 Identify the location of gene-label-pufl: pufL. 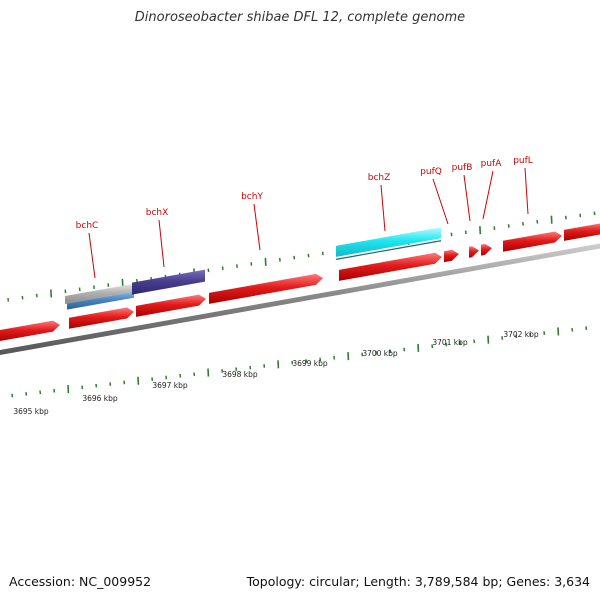
(523, 161).